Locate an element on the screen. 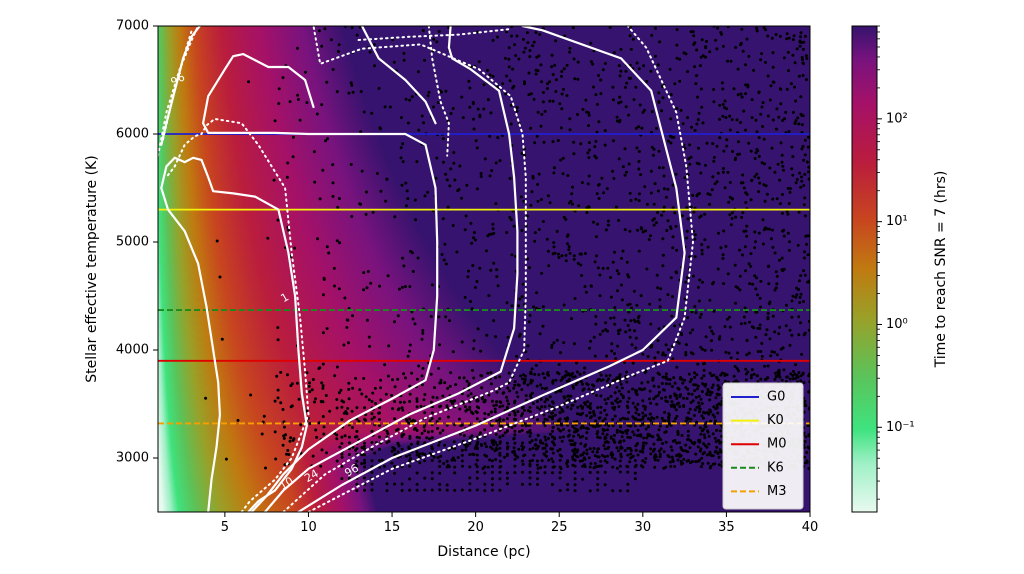  colorbar is located at coordinates (864, 269).